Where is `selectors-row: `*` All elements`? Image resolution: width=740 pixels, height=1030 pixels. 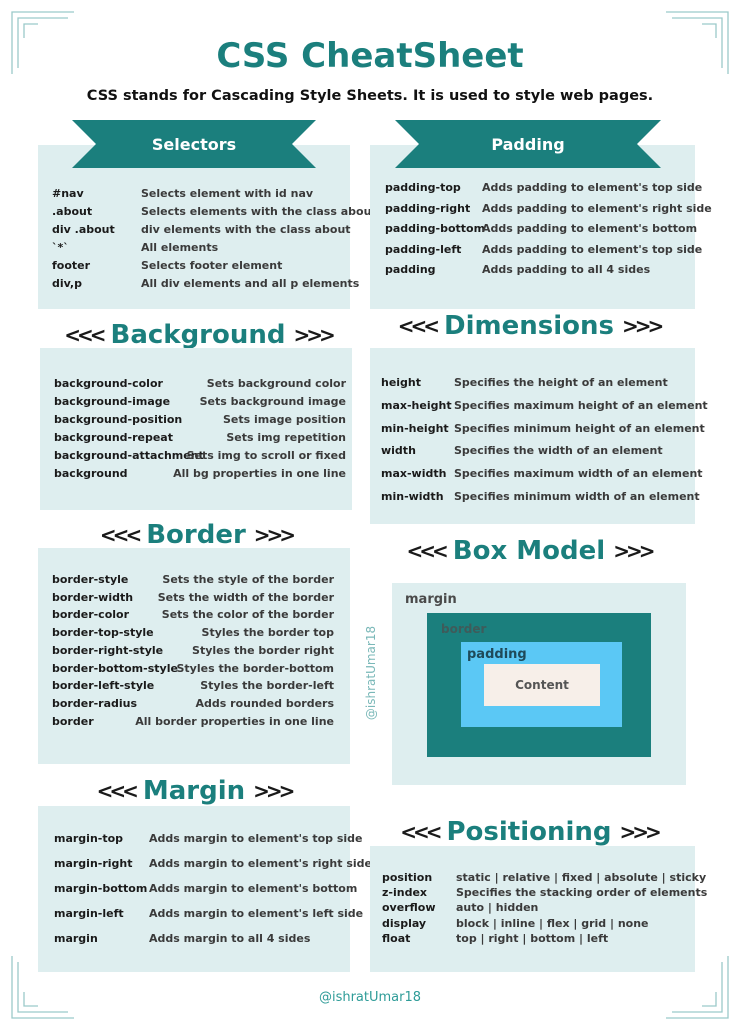 selectors-row: `*` All elements is located at coordinates (198, 248).